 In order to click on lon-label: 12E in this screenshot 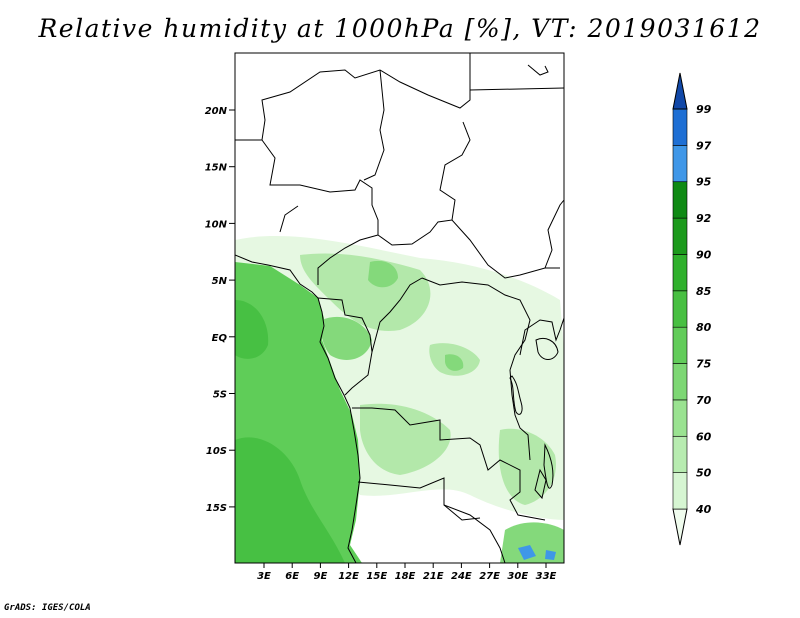, I will do `click(348, 576)`.